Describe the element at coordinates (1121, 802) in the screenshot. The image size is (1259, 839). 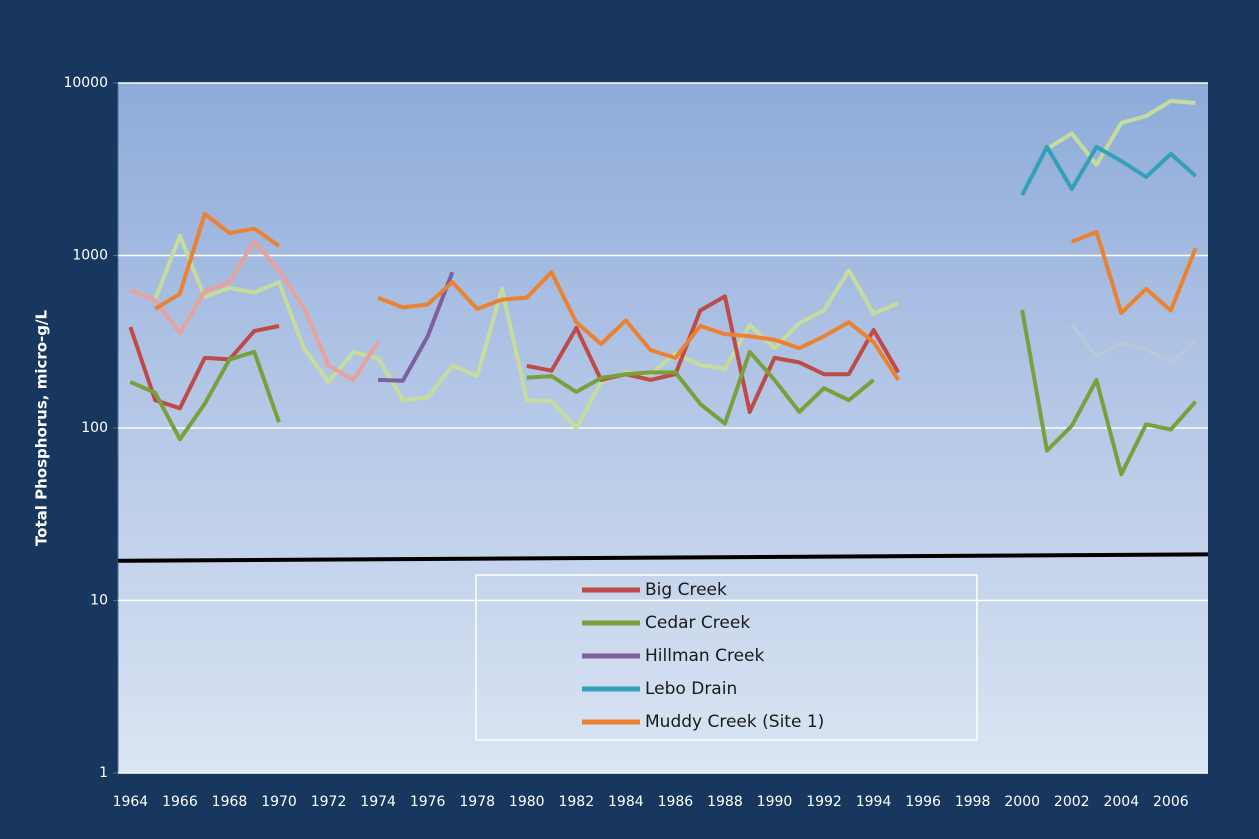
I see `x-tick-label: 2004` at that location.